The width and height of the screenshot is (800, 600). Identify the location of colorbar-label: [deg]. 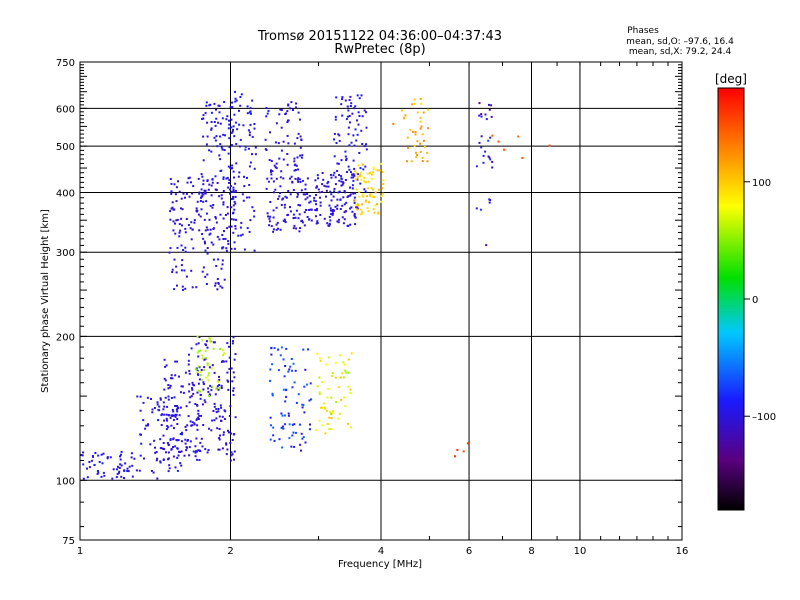
(731, 79).